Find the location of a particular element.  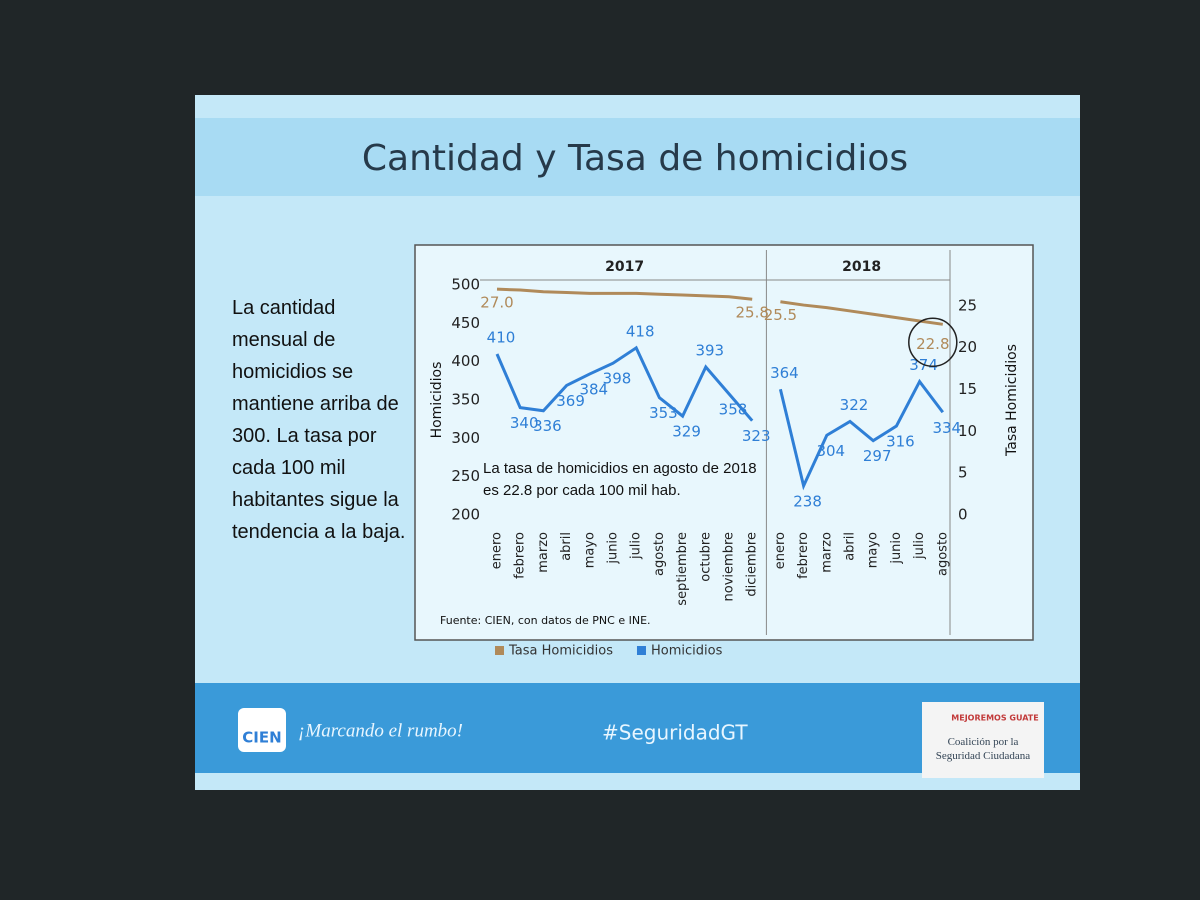

y2-tick-label: 25 is located at coordinates (967, 305).